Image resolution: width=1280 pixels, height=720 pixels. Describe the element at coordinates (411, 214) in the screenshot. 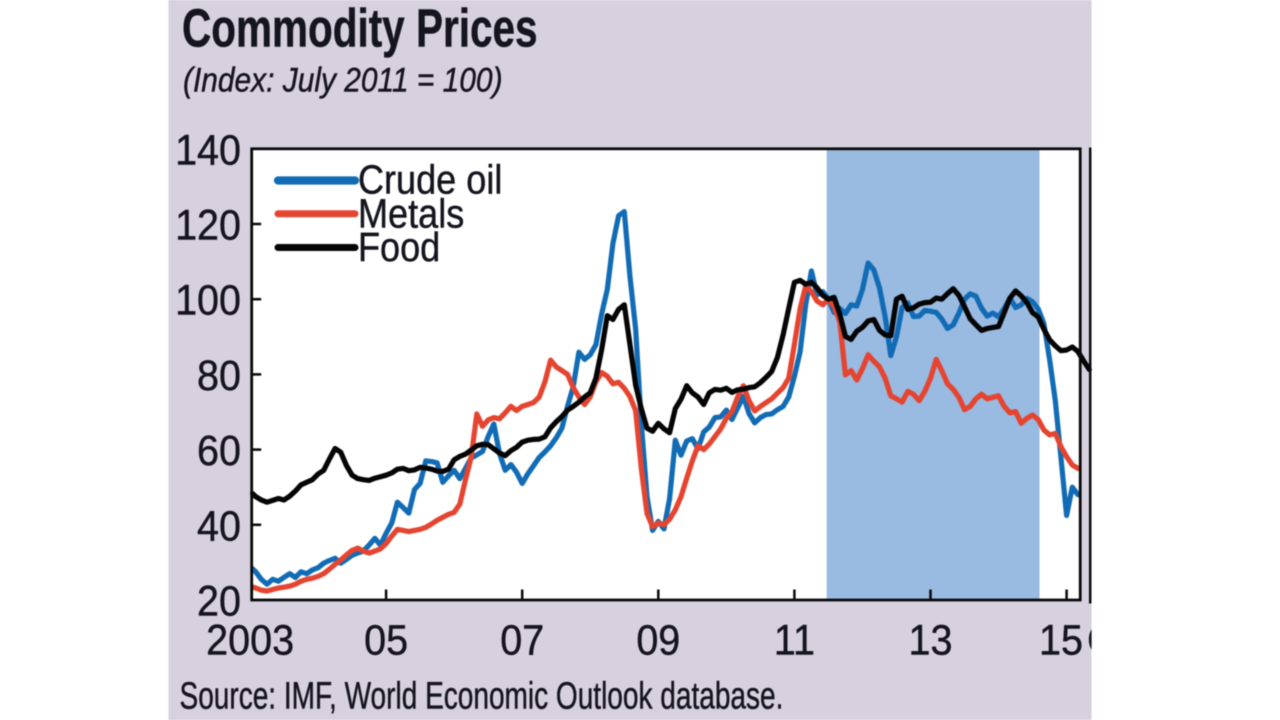

I see `svg-text: Metals` at that location.